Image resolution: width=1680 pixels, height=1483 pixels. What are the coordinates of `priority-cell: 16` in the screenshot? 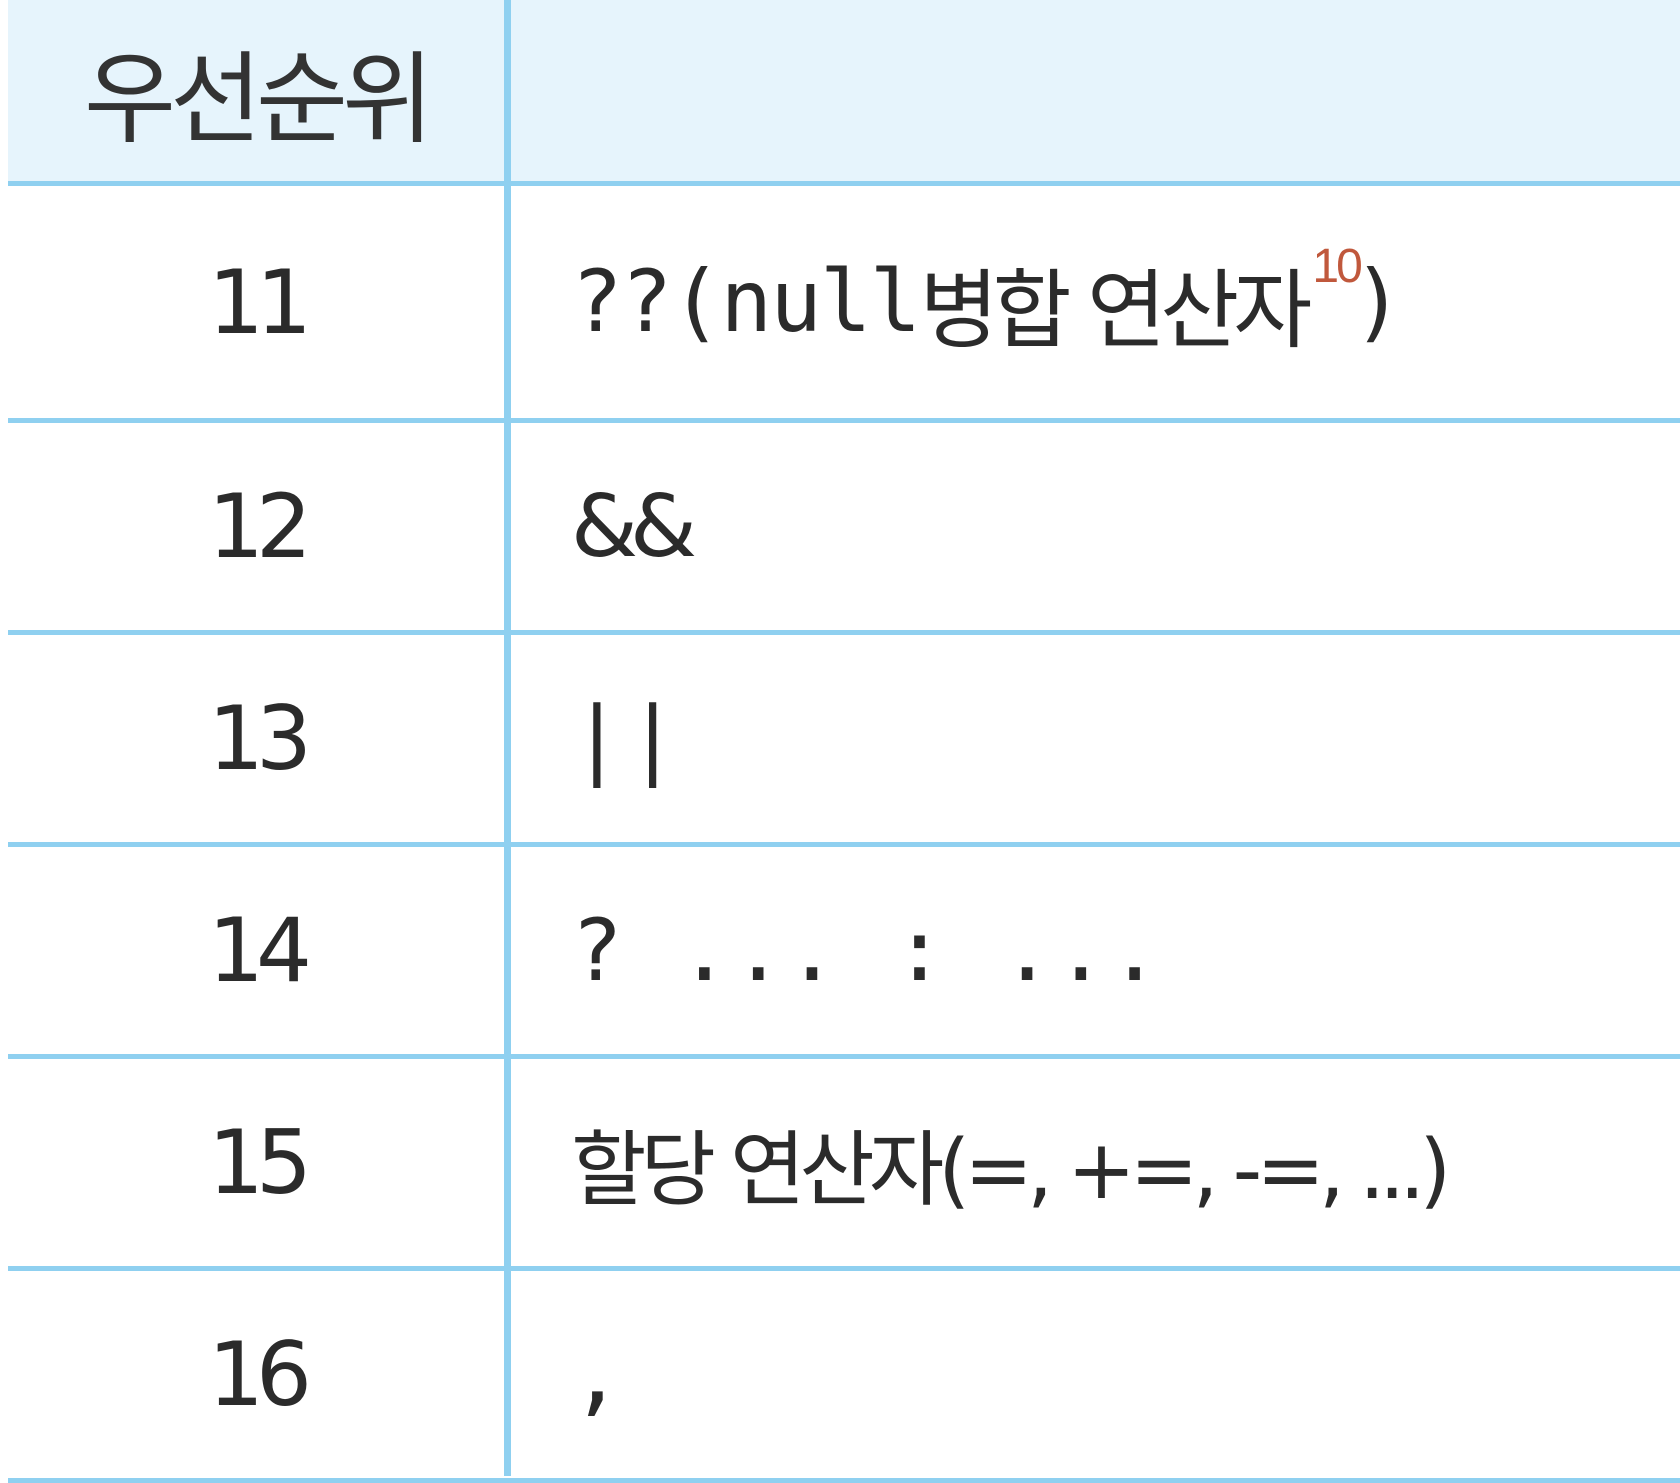 It's located at (260, 1374).